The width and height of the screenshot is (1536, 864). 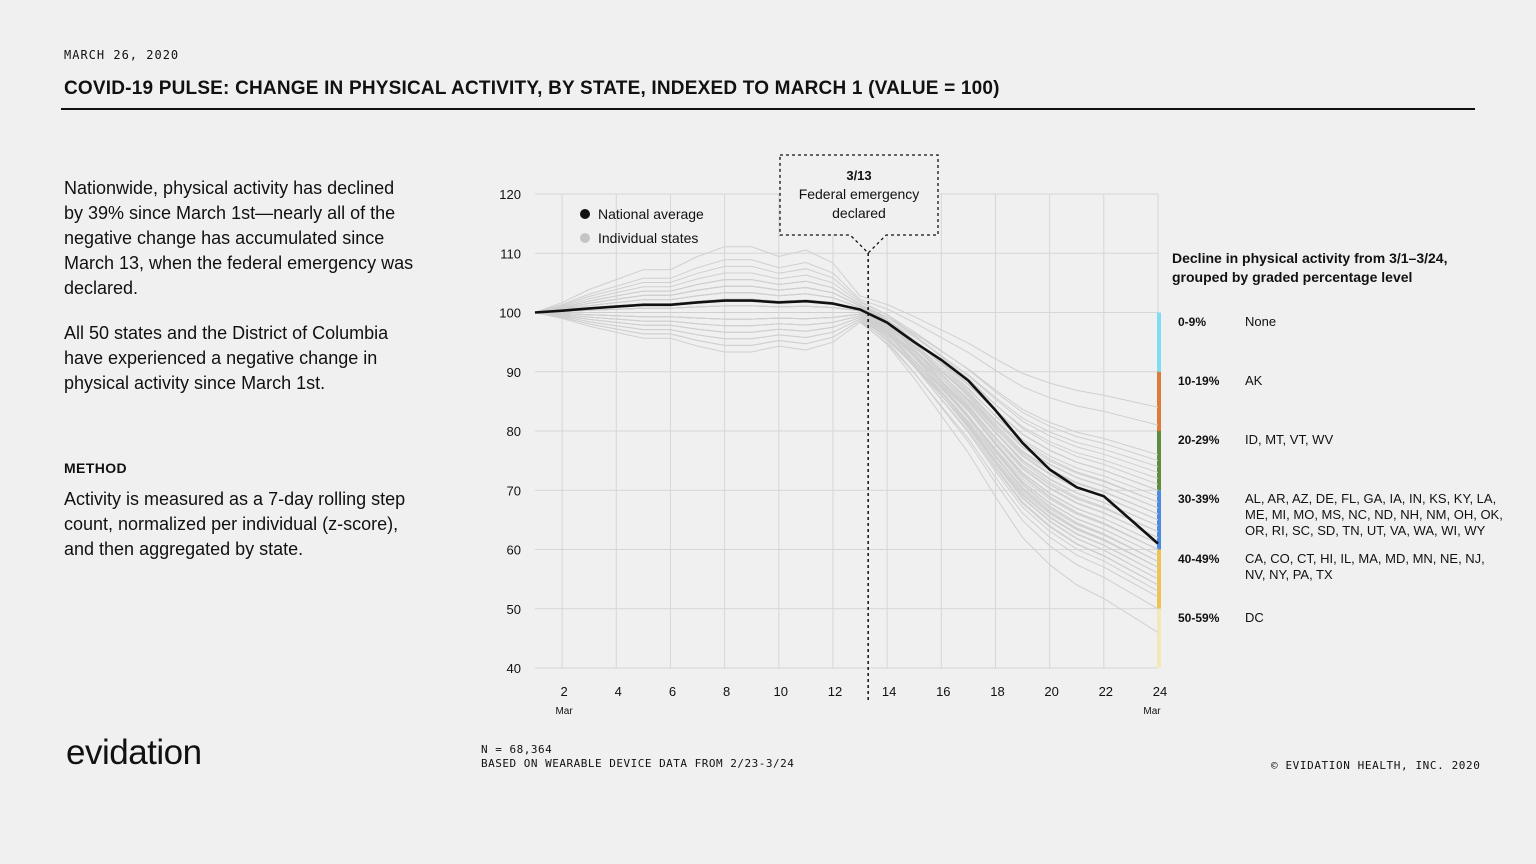 What do you see at coordinates (517, 749) in the screenshot?
I see `sample-size: N = 68,364` at bounding box center [517, 749].